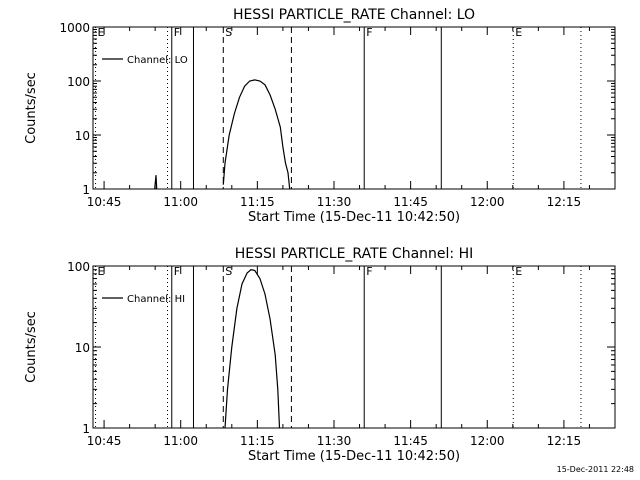 The height and width of the screenshot is (480, 640). Describe the element at coordinates (354, 217) in the screenshot. I see `panel1-x-axis-label: Start Time (15-Dec-11 10:42:50)` at that location.